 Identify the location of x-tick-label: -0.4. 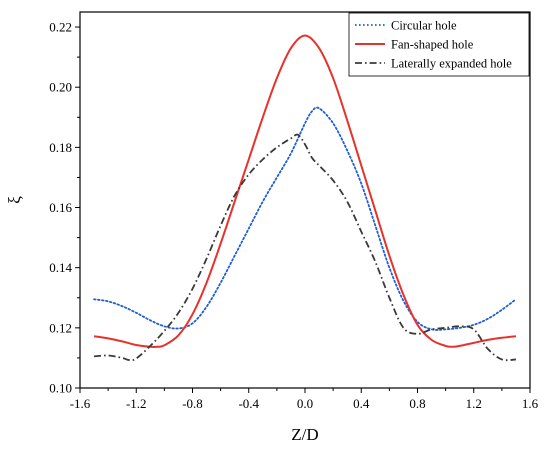
(248, 403).